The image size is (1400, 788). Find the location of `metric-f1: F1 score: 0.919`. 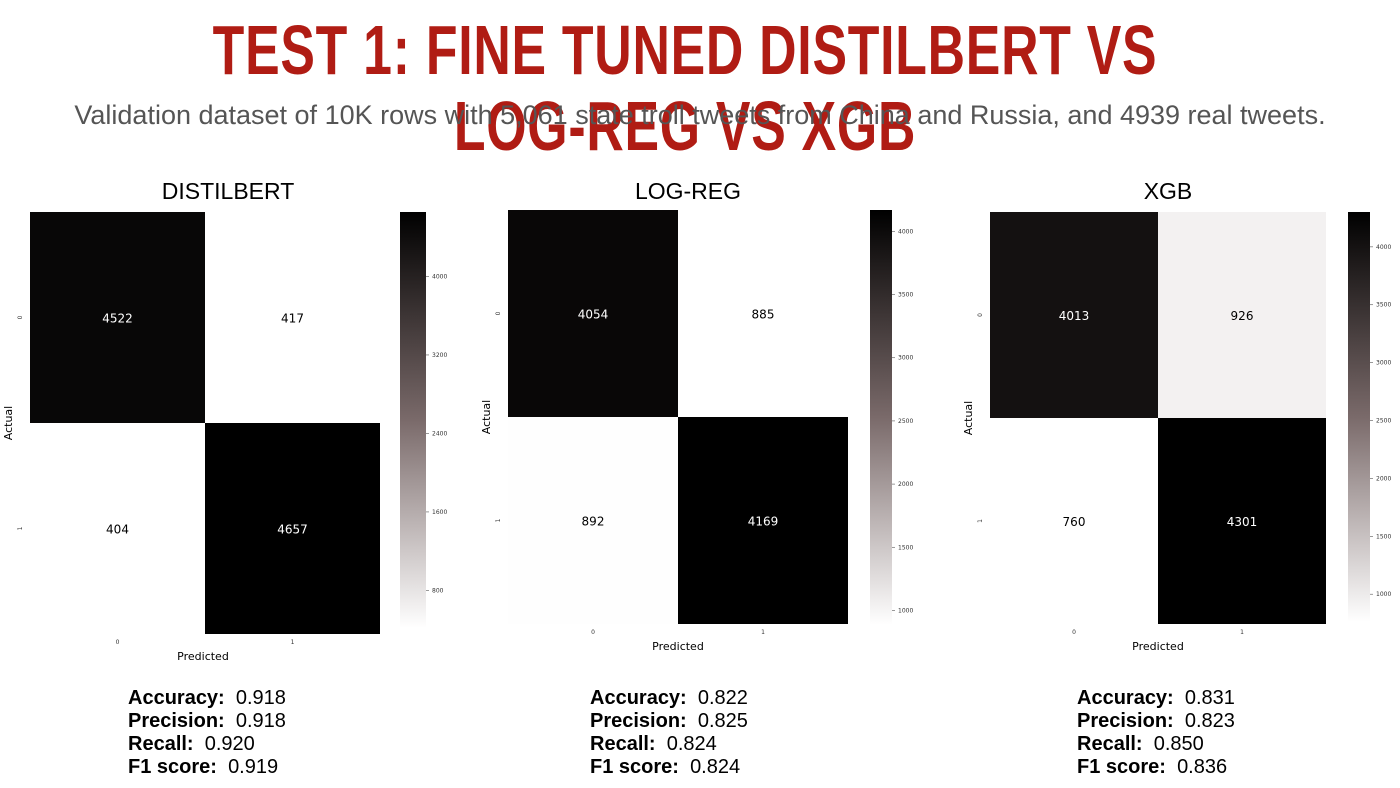

metric-f1: F1 score: 0.919 is located at coordinates (207, 767).